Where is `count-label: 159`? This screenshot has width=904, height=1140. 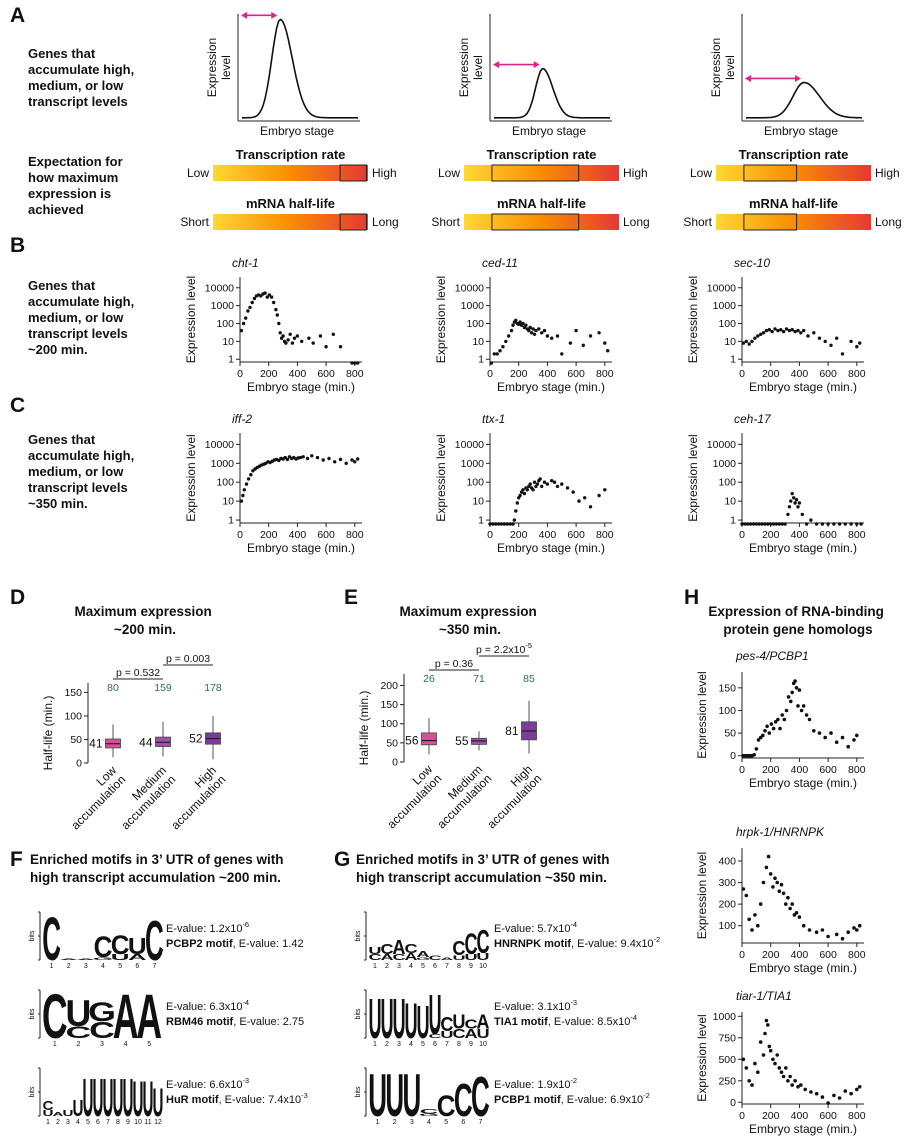 count-label: 159 is located at coordinates (163, 688).